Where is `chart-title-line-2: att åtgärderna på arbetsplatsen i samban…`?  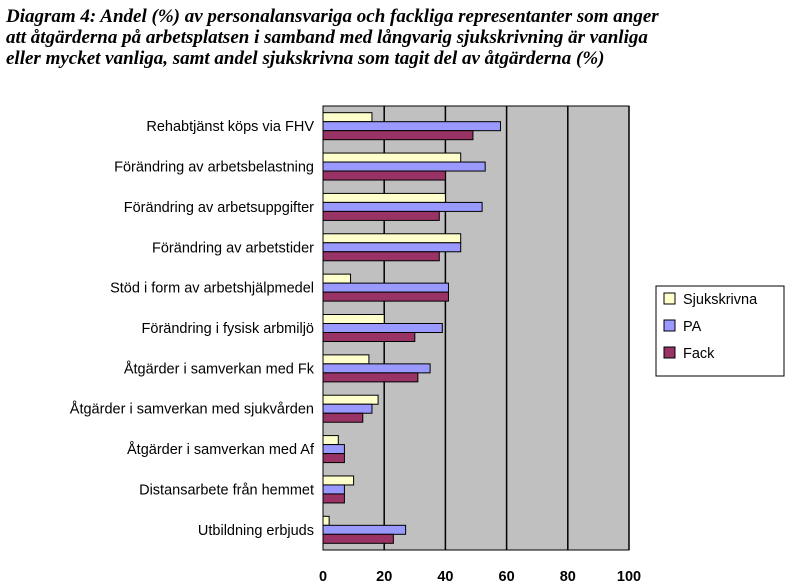 chart-title-line-2: att åtgärderna på arbetsplatsen i samban… is located at coordinates (327, 37).